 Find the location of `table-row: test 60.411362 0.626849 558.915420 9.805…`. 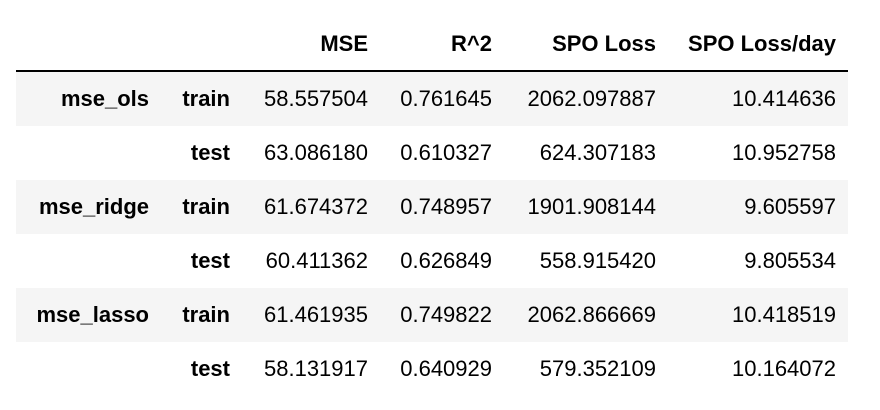

table-row: test 60.411362 0.626849 558.915420 9.805… is located at coordinates (432, 261).